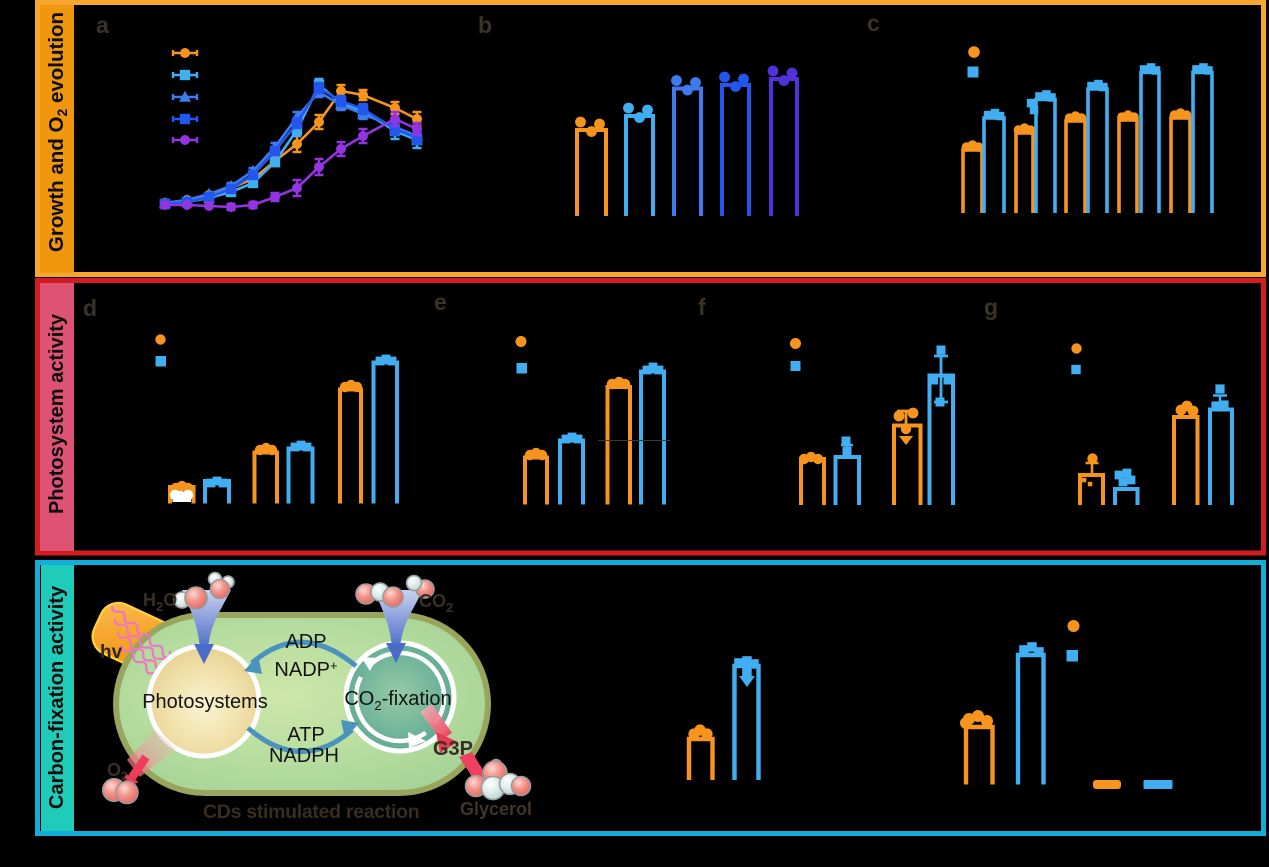 This screenshot has width=1269, height=867. Describe the element at coordinates (57, 697) in the screenshot. I see `svg-text: Carbon-fixation activity` at that location.